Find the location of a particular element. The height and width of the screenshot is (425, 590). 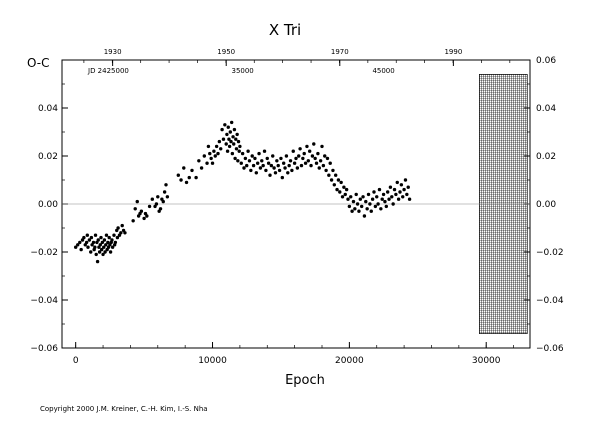

x-tick-label: 30000 is located at coordinates (486, 361).